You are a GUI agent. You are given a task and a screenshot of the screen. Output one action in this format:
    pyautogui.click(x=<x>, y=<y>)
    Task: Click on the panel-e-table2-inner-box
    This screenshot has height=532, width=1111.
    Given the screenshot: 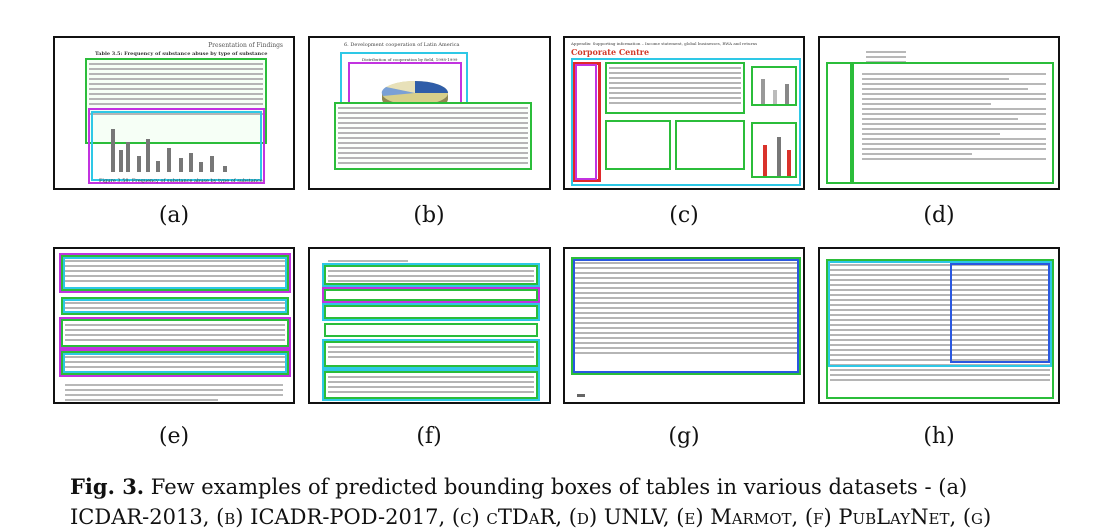 What is the action you would take?
    pyautogui.click(x=175, y=306)
    